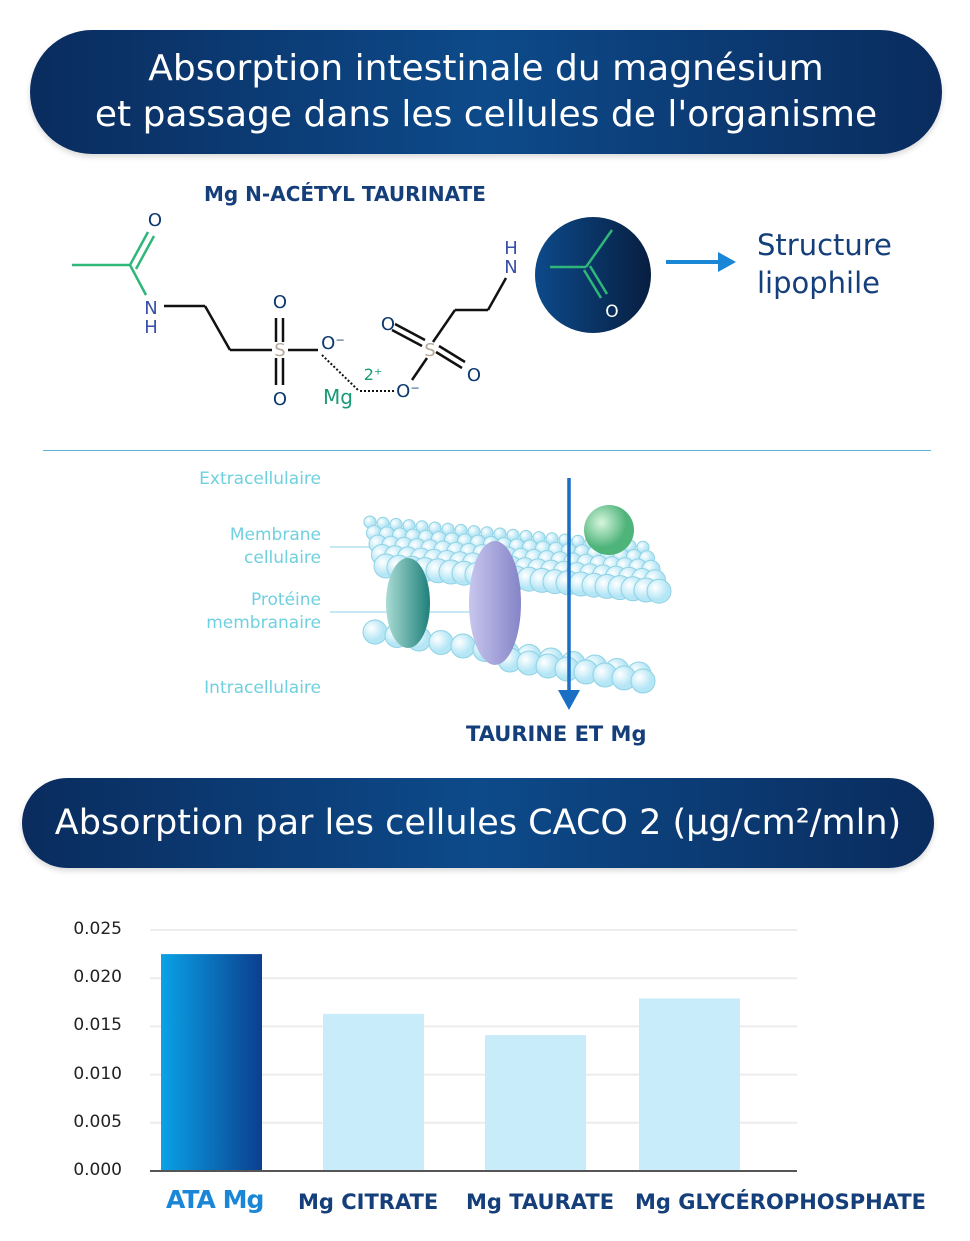 The height and width of the screenshot is (1241, 970). What do you see at coordinates (97, 1073) in the screenshot?
I see `y-tick-label: 0.010` at bounding box center [97, 1073].